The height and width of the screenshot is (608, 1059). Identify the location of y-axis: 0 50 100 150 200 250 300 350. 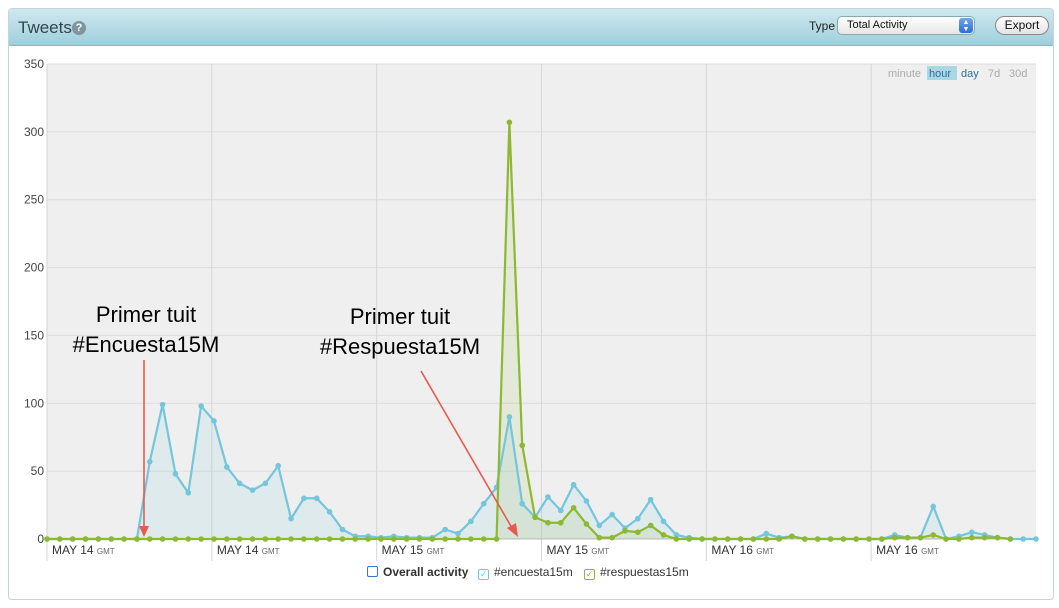
(34, 301).